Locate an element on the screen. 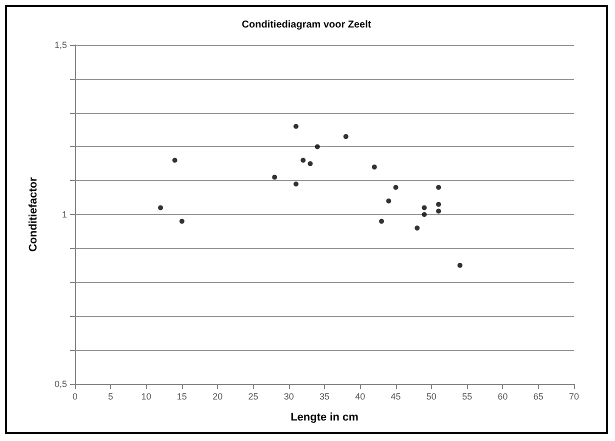 The height and width of the screenshot is (441, 615). x-tick-label: 45 is located at coordinates (395, 397).